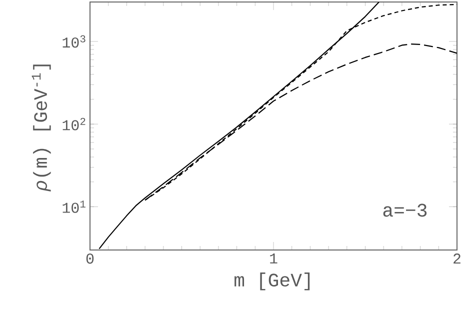  I want to click on y-tick-label: 10$^{2}$, so click(74, 124).